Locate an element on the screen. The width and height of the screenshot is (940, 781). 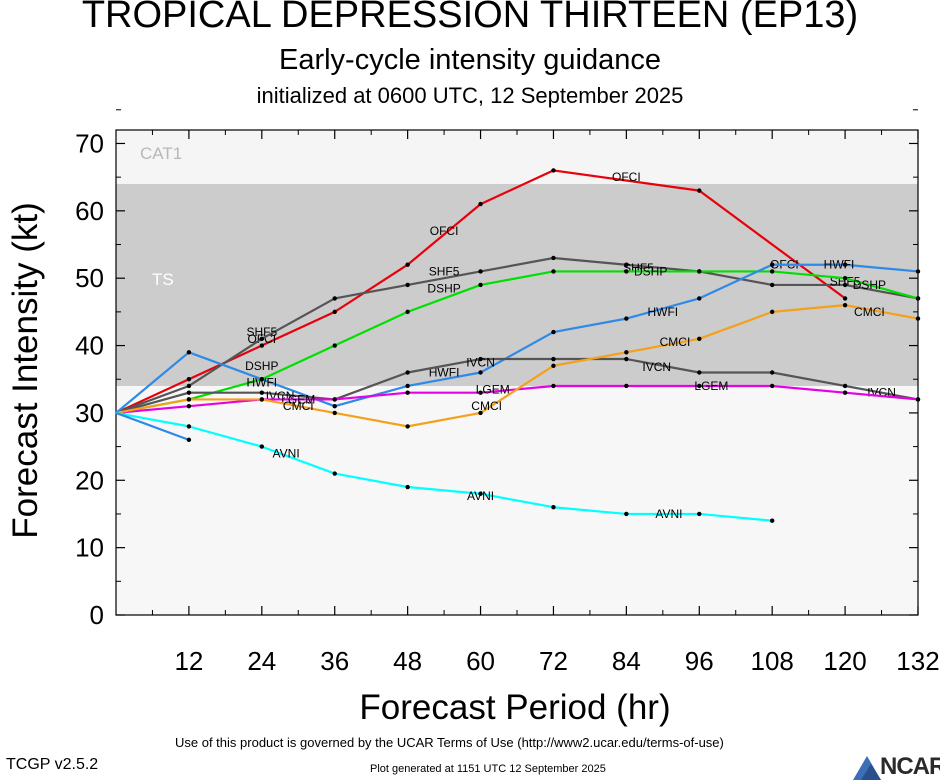
y-tick-label: 50 is located at coordinates (89, 278).